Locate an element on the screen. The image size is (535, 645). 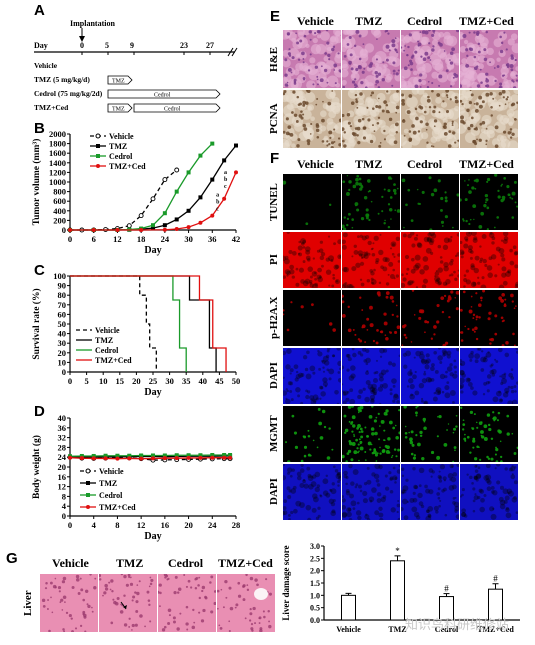
histology-image is located at coordinates (312, 59).